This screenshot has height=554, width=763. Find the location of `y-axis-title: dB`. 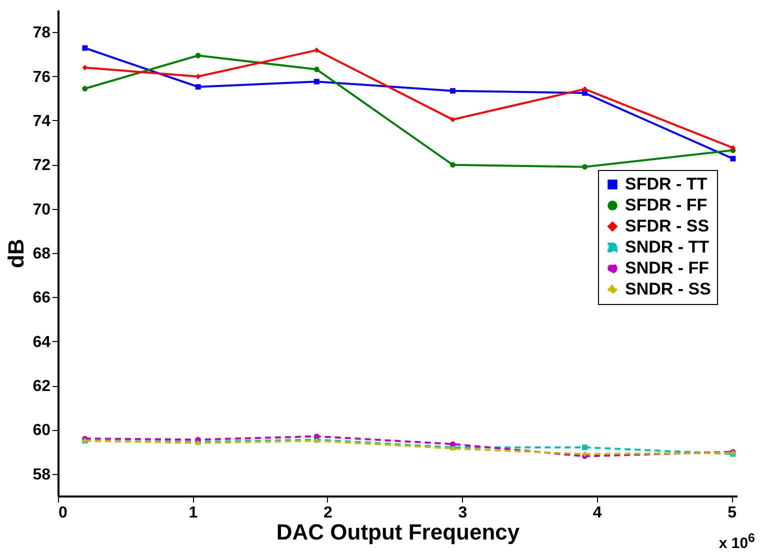

y-axis-title: dB is located at coordinates (16, 253).